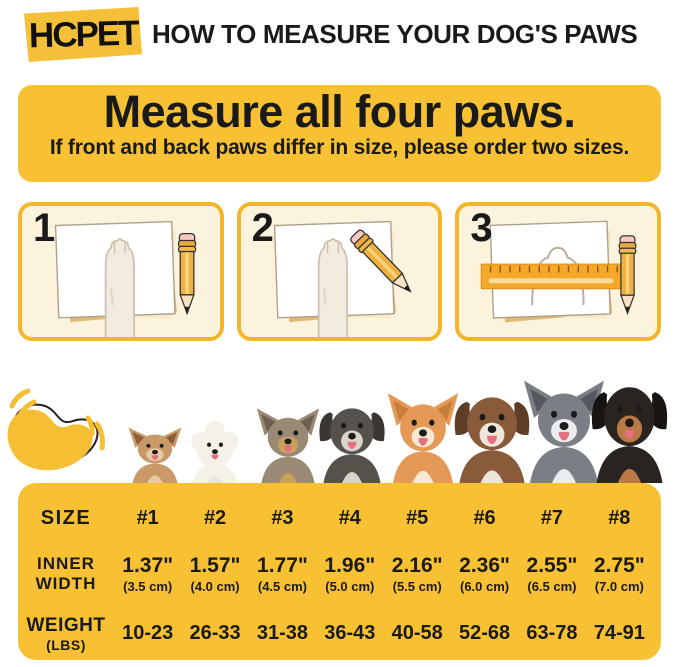  Describe the element at coordinates (66, 633) in the screenshot. I see `weight-row-label: WEIGHT (LBS)` at that location.